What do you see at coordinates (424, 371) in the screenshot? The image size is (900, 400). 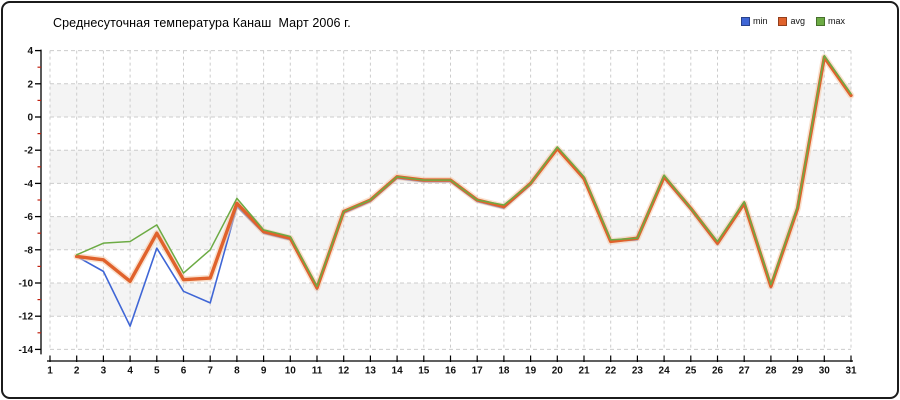 I see `svg-text: 15` at bounding box center [424, 371].